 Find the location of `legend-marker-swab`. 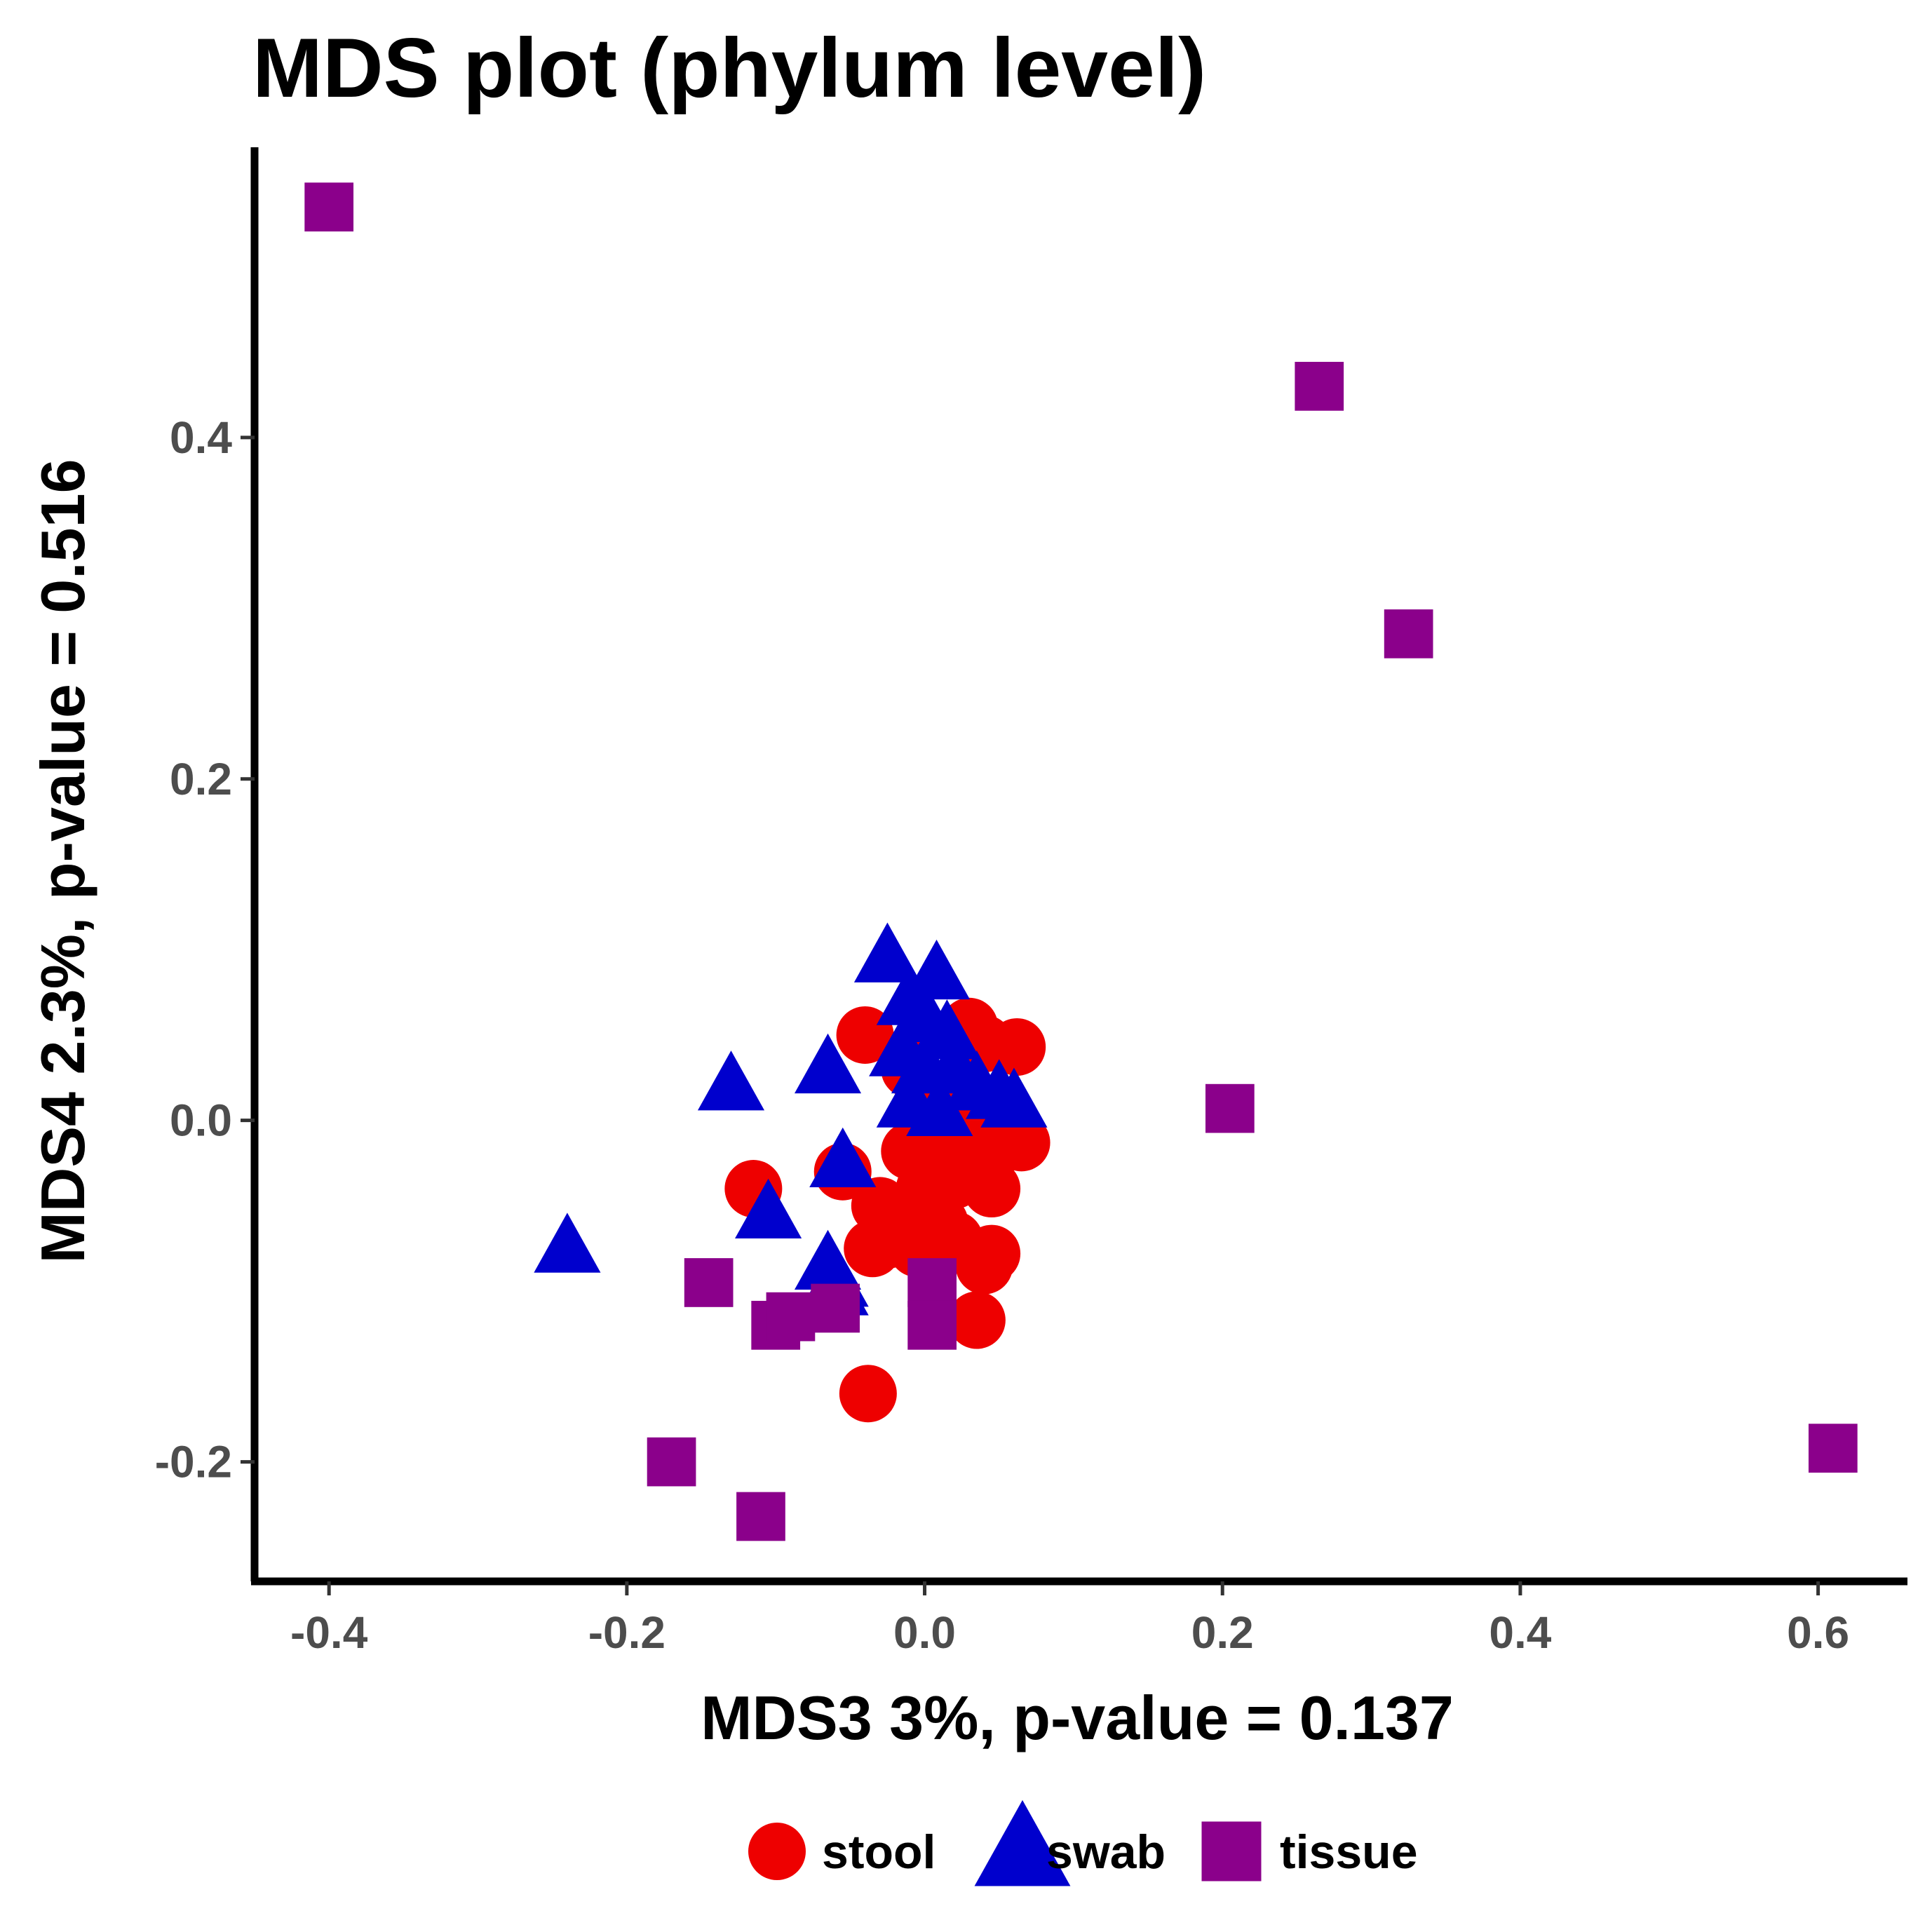

legend-marker-swab is located at coordinates (1022, 1842).